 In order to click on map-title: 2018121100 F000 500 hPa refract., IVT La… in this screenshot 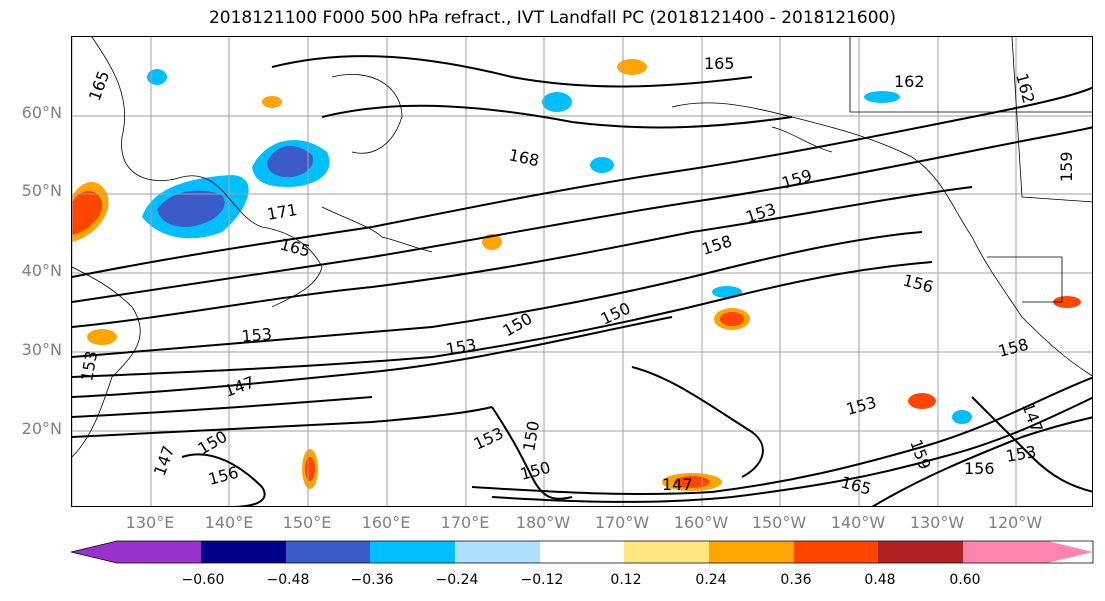, I will do `click(552, 18)`.